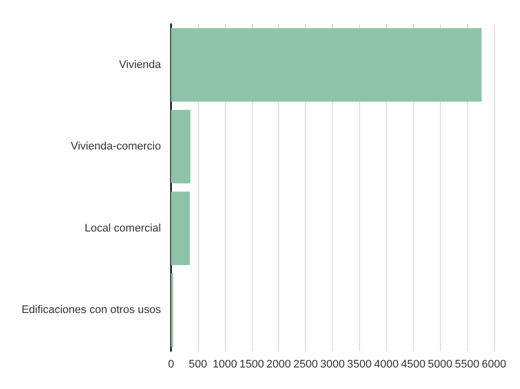 This screenshot has height=389, width=520. What do you see at coordinates (278, 364) in the screenshot?
I see `x-tick-label: 2000` at bounding box center [278, 364].